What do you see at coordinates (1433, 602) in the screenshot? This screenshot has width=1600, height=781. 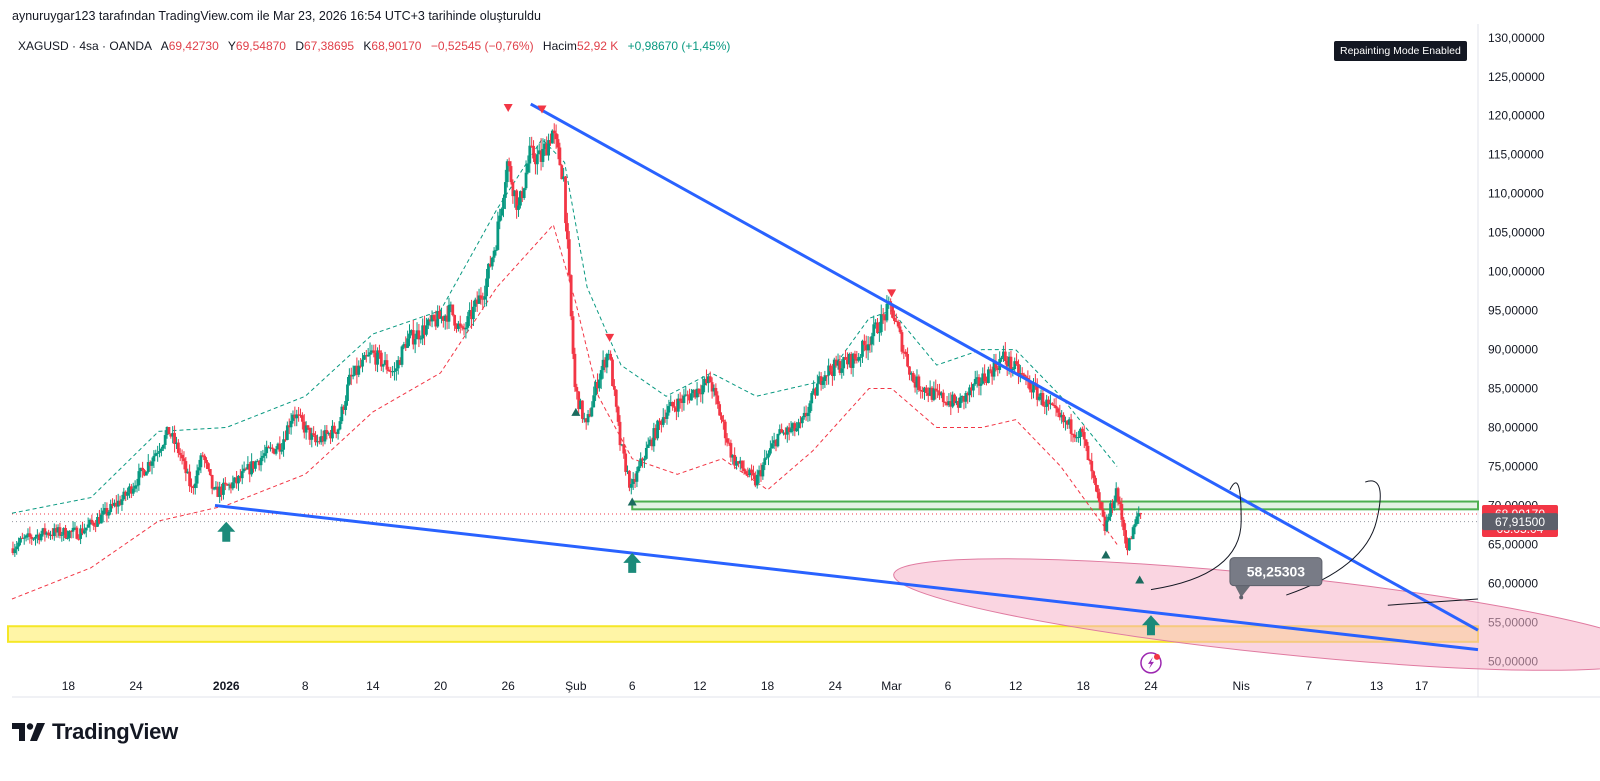 I see `projection-tick` at bounding box center [1433, 602].